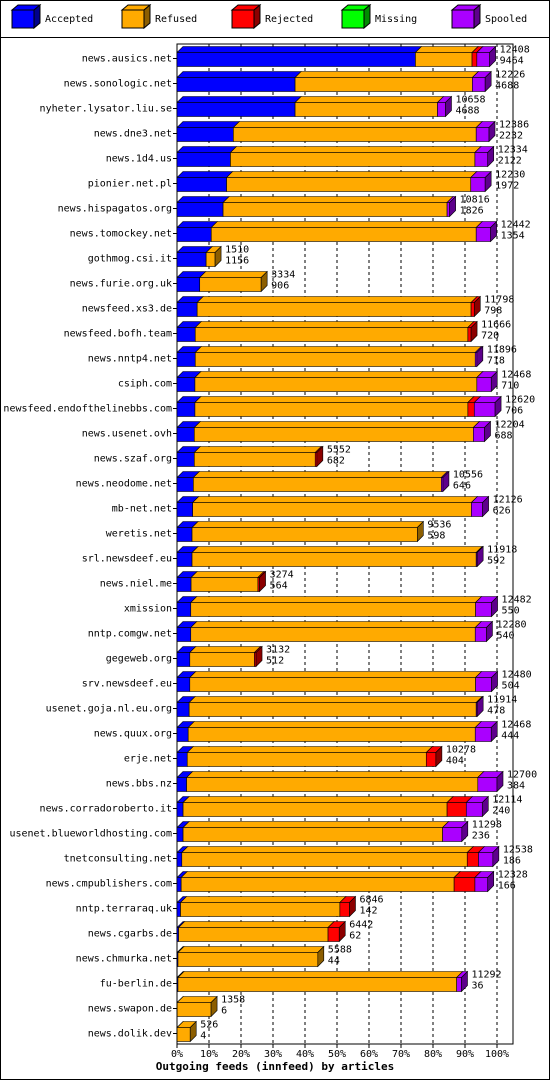 This screenshot has width=550, height=1080. Describe the element at coordinates (121, 234) in the screenshot. I see `y-tick-label: news.tomockey.net` at that location.